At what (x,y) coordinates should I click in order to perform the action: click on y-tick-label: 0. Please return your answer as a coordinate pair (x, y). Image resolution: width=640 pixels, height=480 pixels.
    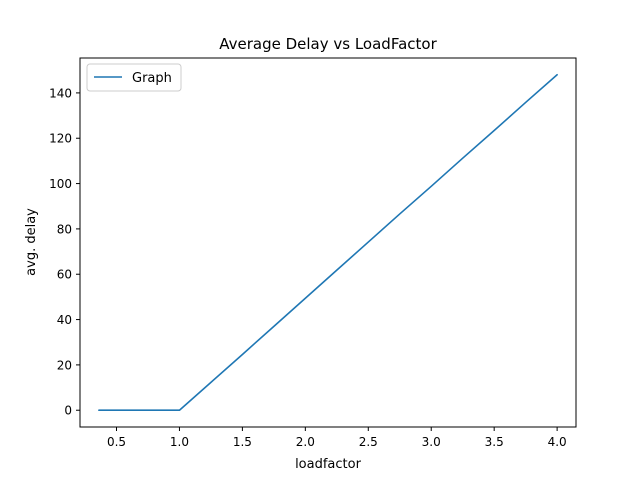
    Looking at the image, I should click on (68, 411).